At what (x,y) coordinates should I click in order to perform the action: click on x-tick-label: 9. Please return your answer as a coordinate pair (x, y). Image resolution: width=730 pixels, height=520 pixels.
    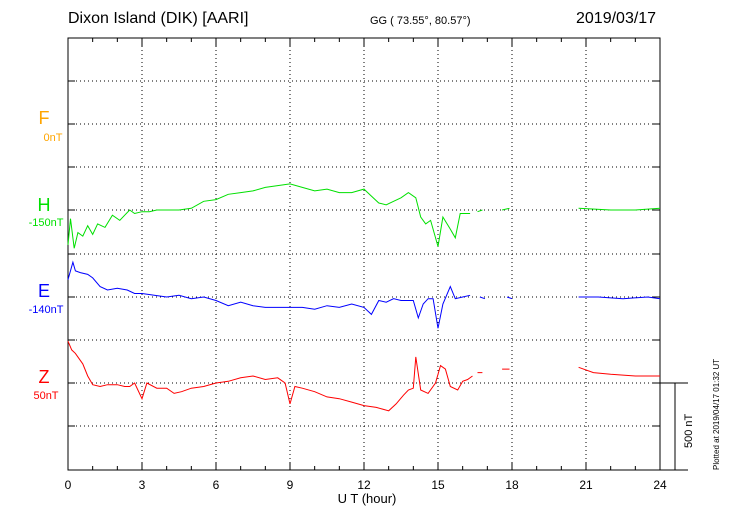
    Looking at the image, I should click on (290, 485).